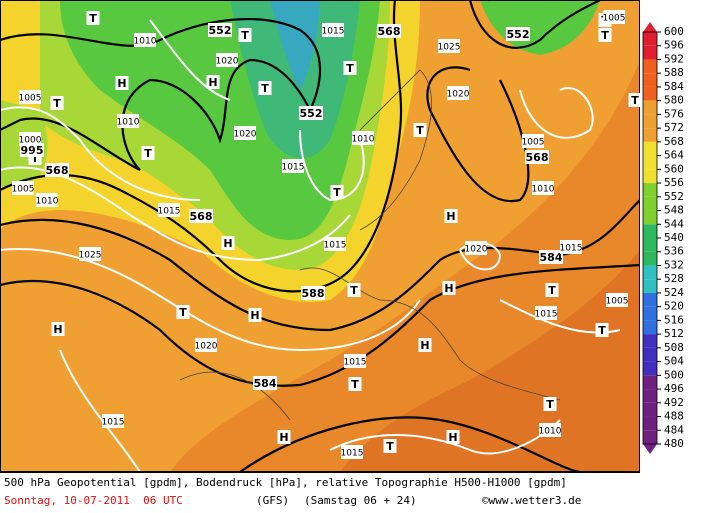 This screenshot has height=513, width=704. What do you see at coordinates (674, 210) in the screenshot?
I see `colorbar-tick-label: 548` at bounding box center [674, 210].